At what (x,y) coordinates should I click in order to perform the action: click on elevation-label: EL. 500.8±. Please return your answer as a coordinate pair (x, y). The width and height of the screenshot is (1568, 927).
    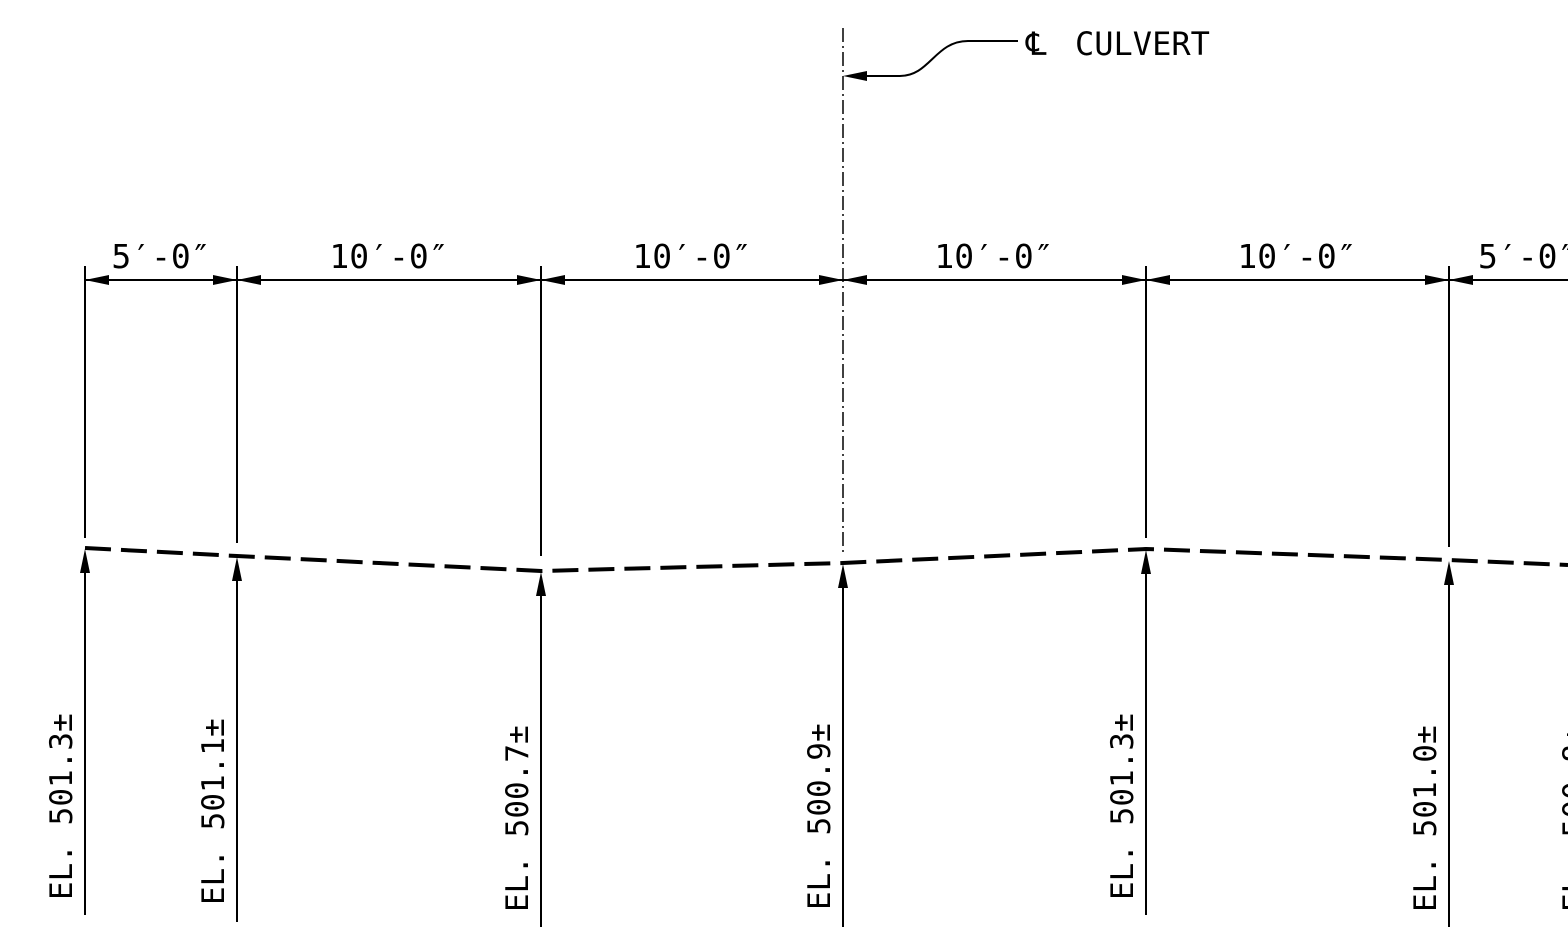
    Looking at the image, I should click on (1562, 818).